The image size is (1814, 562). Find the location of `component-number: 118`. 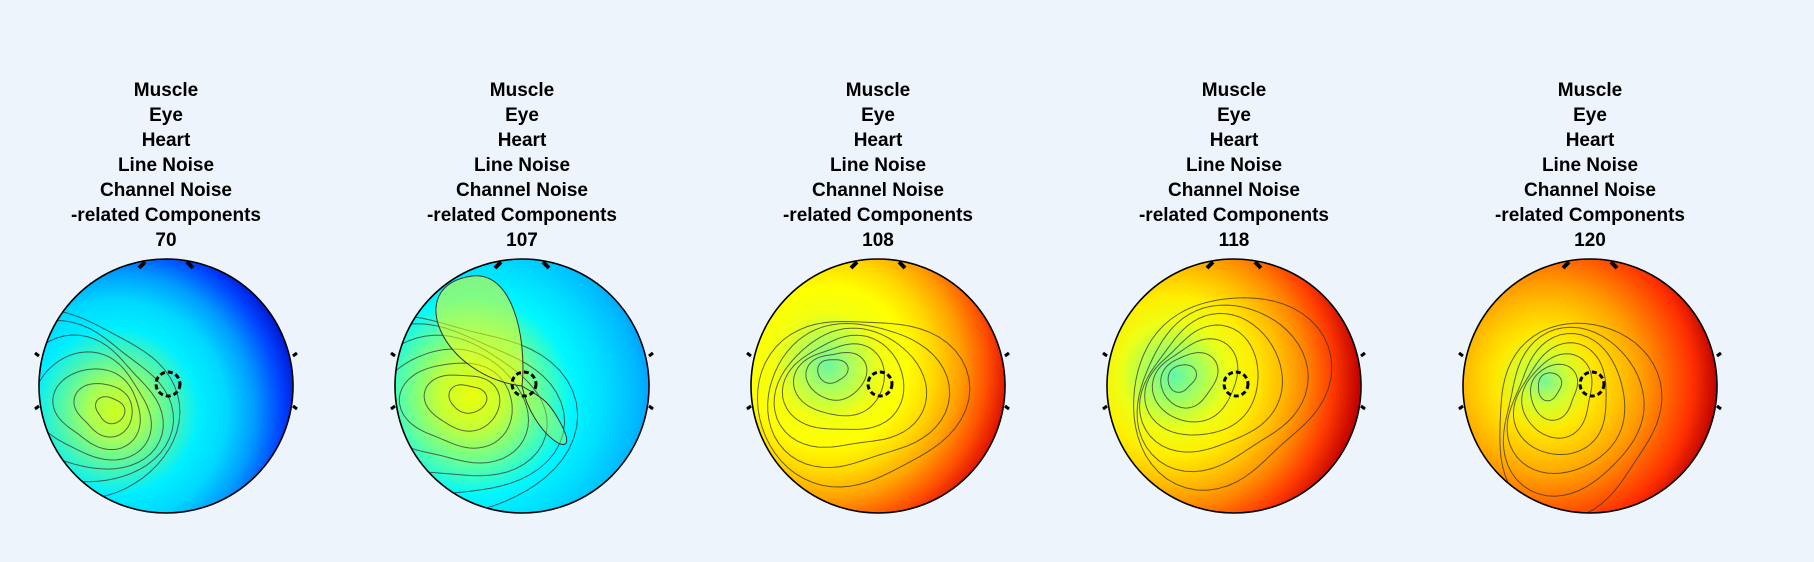

component-number: 118 is located at coordinates (1234, 240).